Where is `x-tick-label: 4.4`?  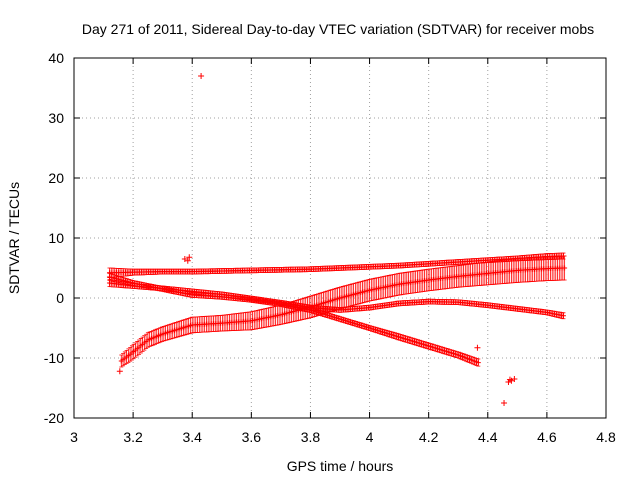
x-tick-label: 4.4 is located at coordinates (488, 437).